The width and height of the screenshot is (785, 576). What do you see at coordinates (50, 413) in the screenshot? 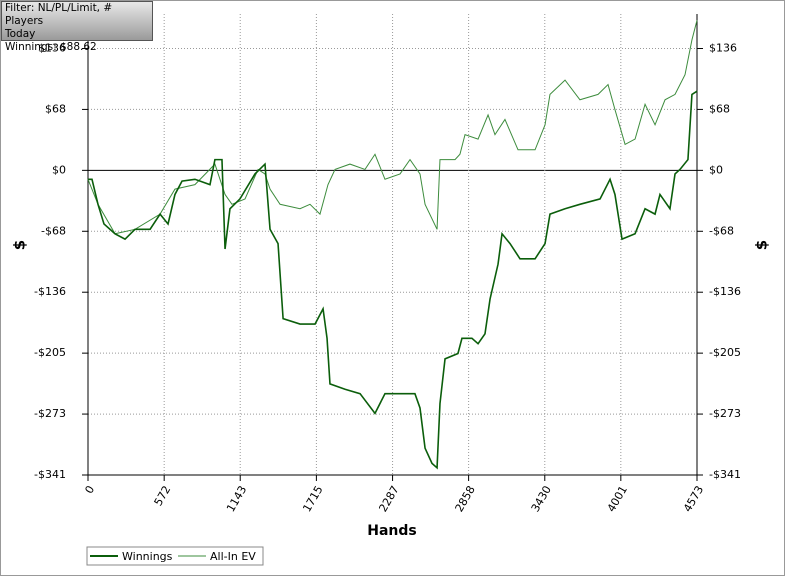
I see `y-tick-label: -$273` at bounding box center [50, 413].